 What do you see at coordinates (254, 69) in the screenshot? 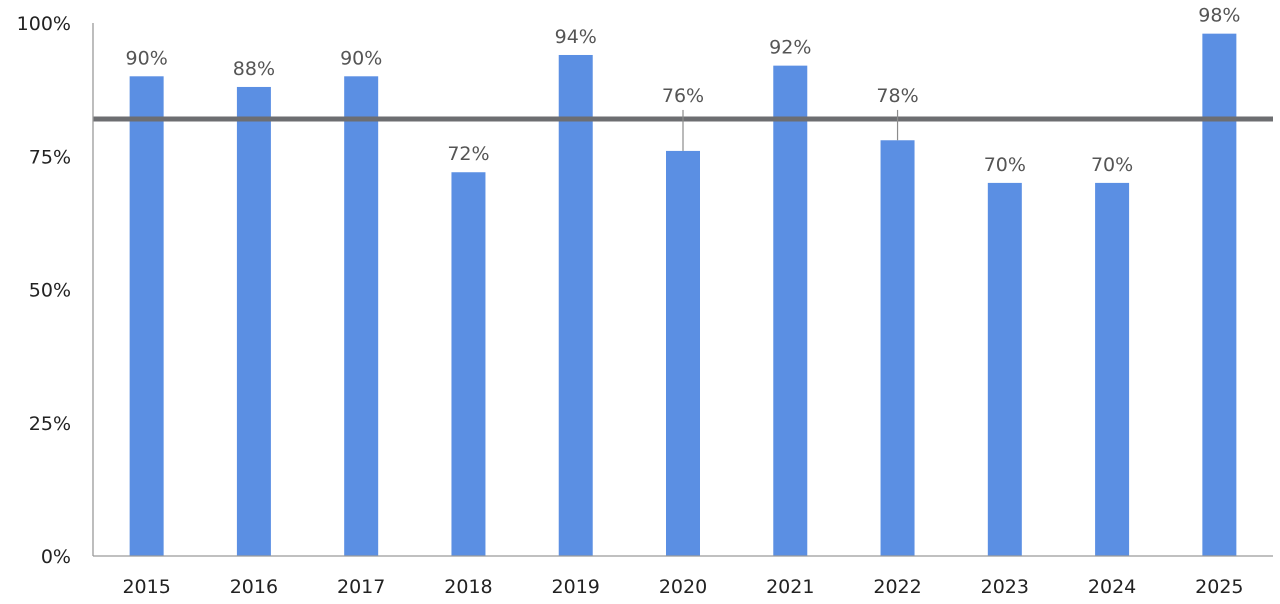
I see `data-label: 88%` at bounding box center [254, 69].